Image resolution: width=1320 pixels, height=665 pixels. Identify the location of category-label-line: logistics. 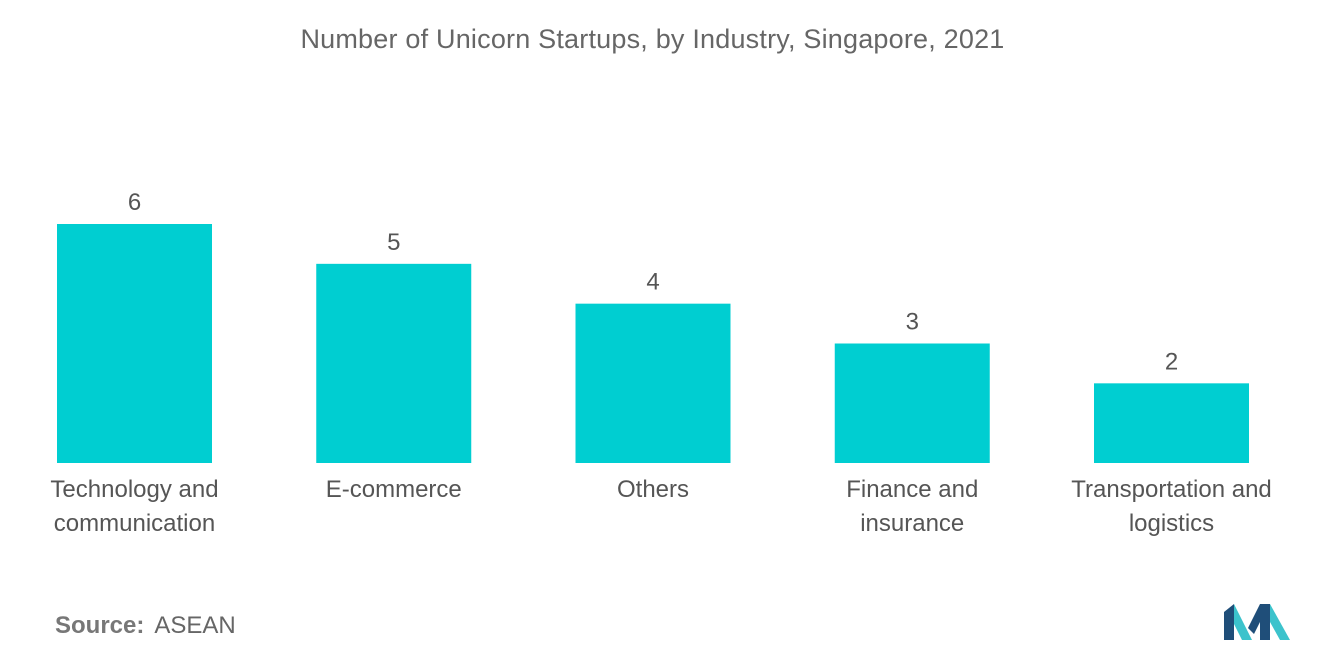
(1171, 523).